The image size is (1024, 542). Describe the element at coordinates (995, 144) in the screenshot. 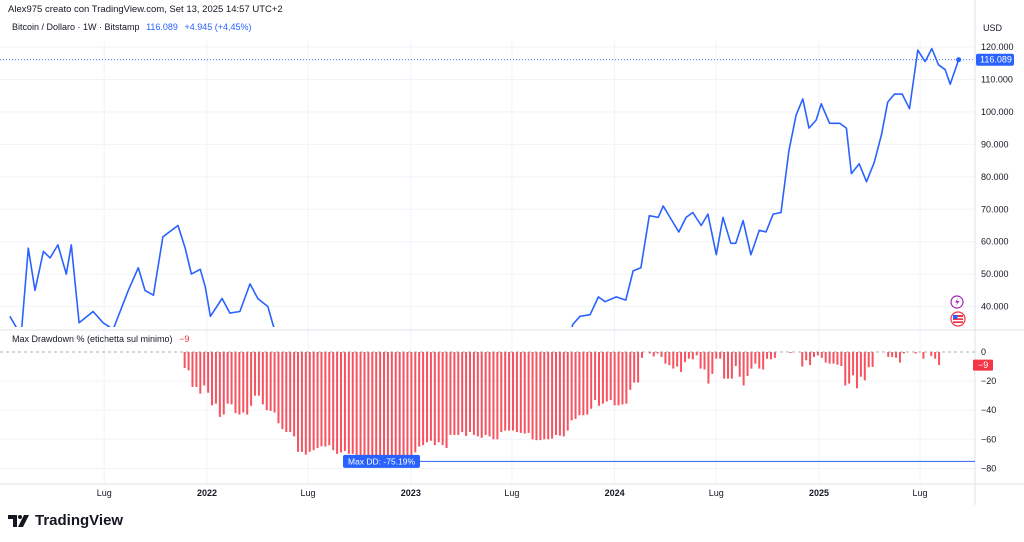

I see `price-tick-label: 90.000` at that location.